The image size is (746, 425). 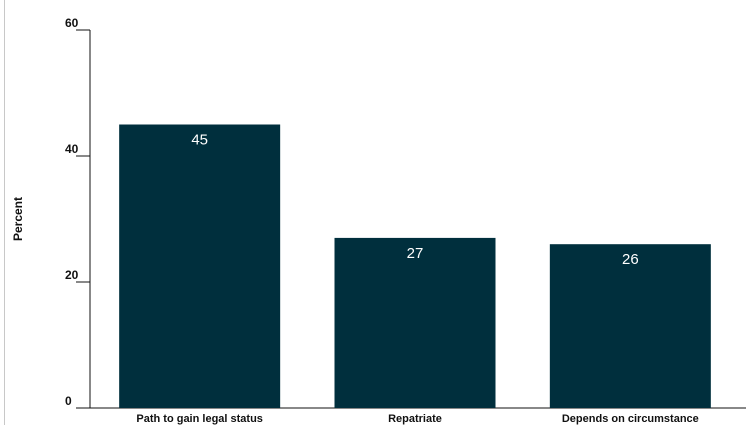 What do you see at coordinates (199, 140) in the screenshot?
I see `bar-value-label: 45` at bounding box center [199, 140].